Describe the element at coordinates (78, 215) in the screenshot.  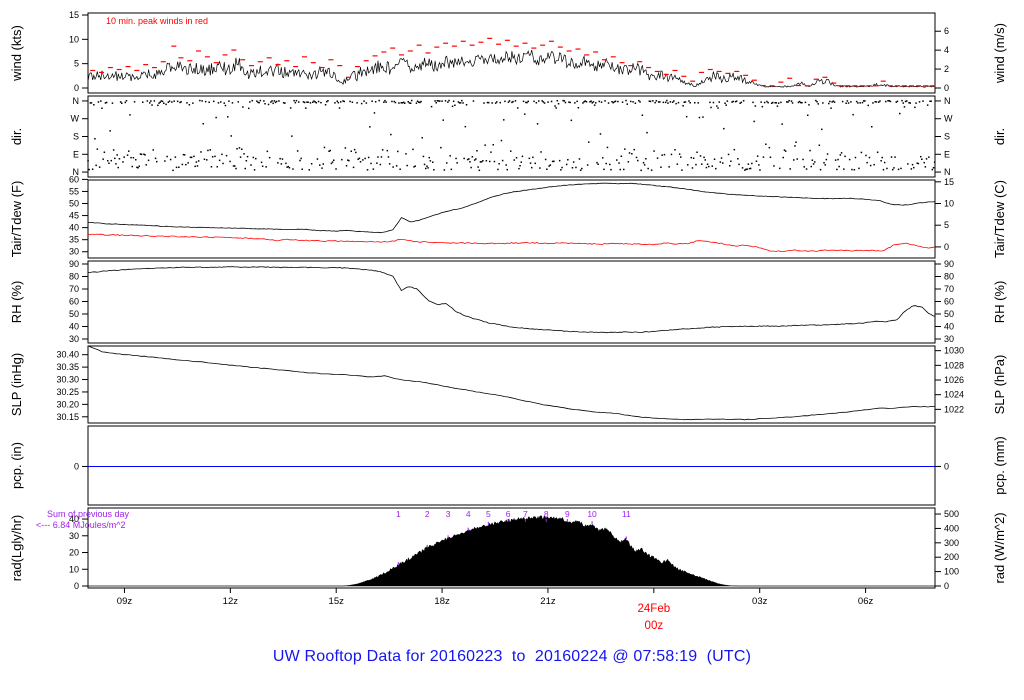
I see `tair-left-axis: 30 35 40 45 50 55 60` at that location.